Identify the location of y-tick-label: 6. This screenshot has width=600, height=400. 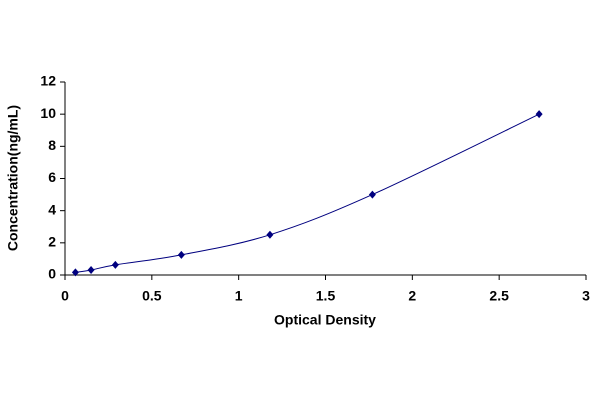
(52, 177).